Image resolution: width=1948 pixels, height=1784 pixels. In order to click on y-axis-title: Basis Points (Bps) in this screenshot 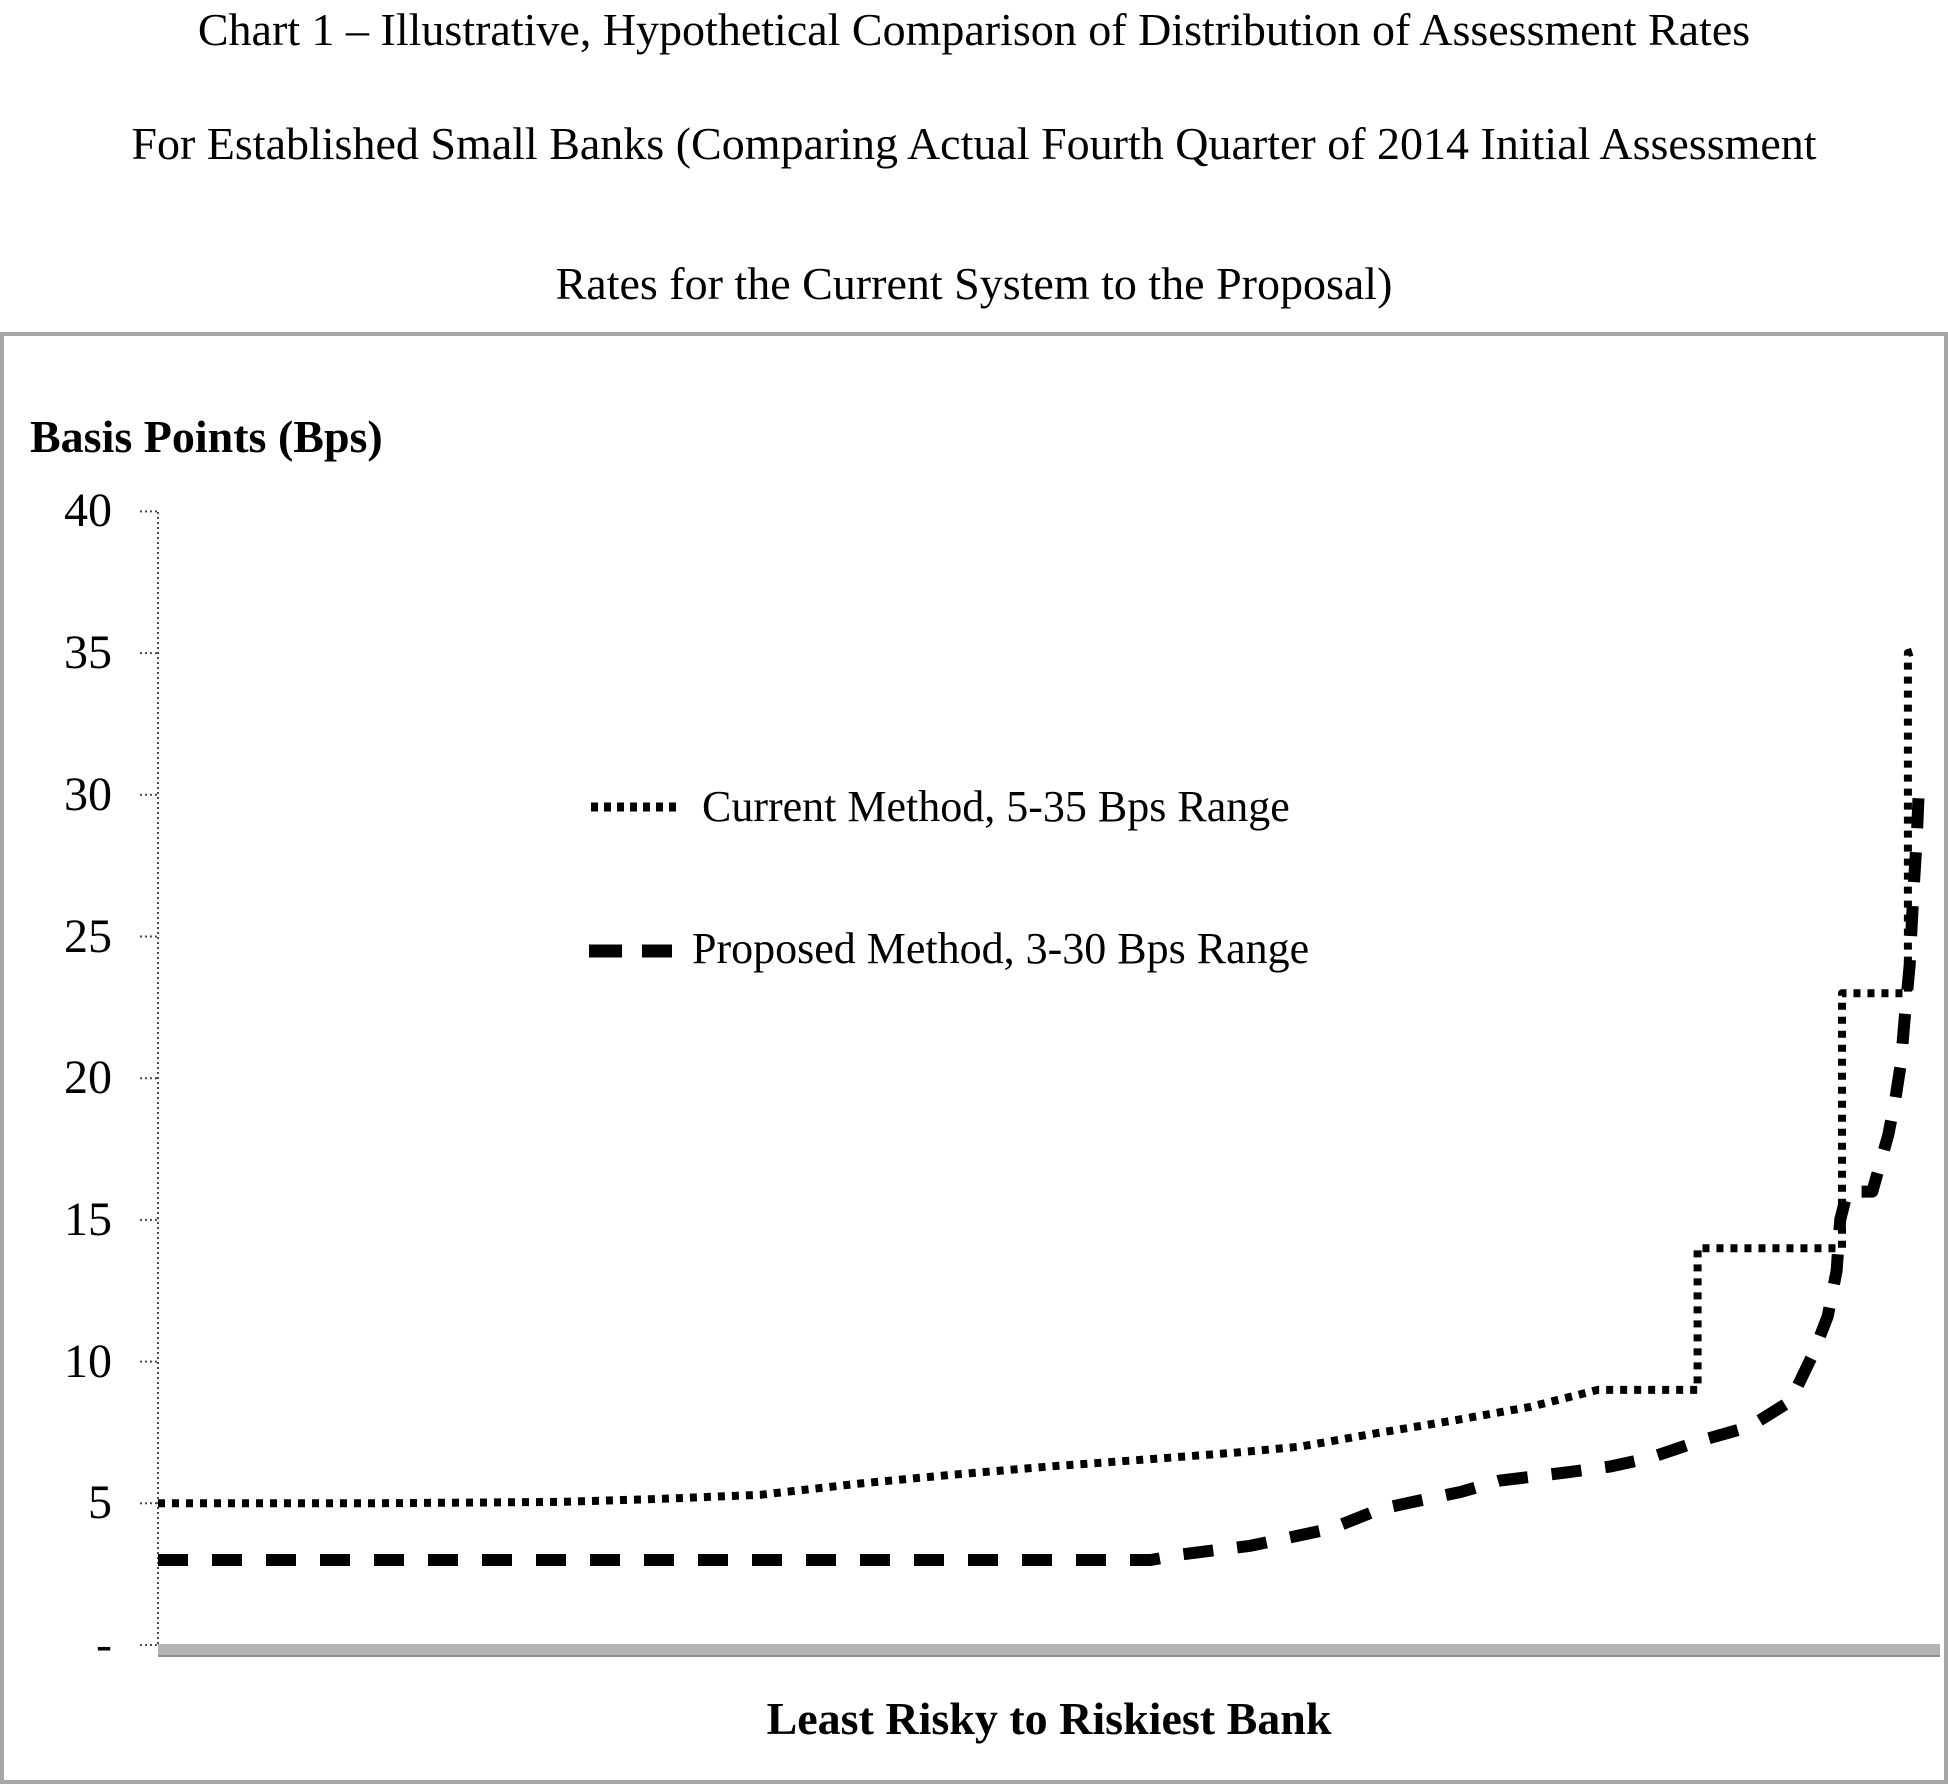, I will do `click(206, 436)`.